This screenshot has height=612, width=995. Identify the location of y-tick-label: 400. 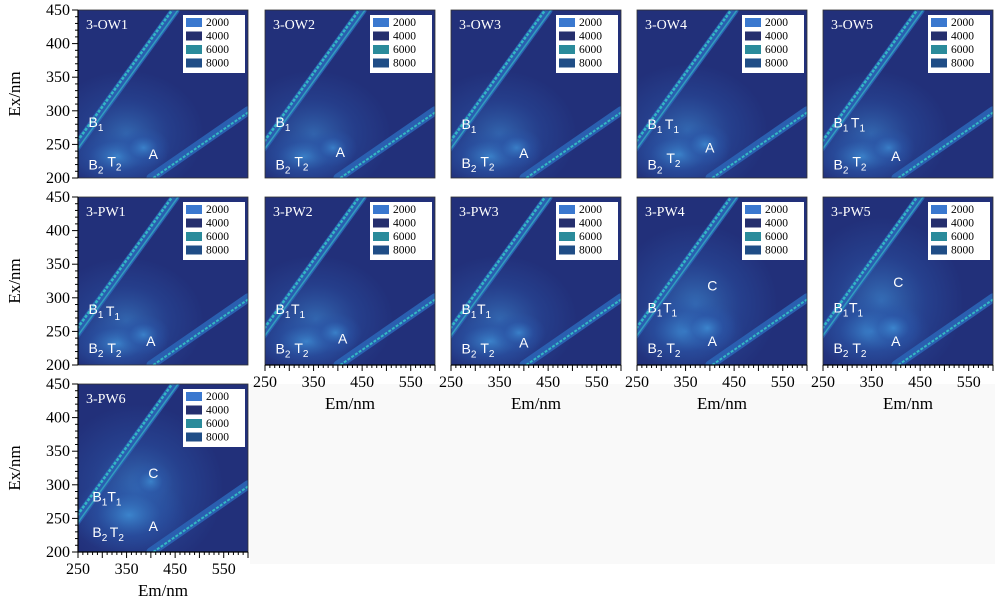
(58, 418).